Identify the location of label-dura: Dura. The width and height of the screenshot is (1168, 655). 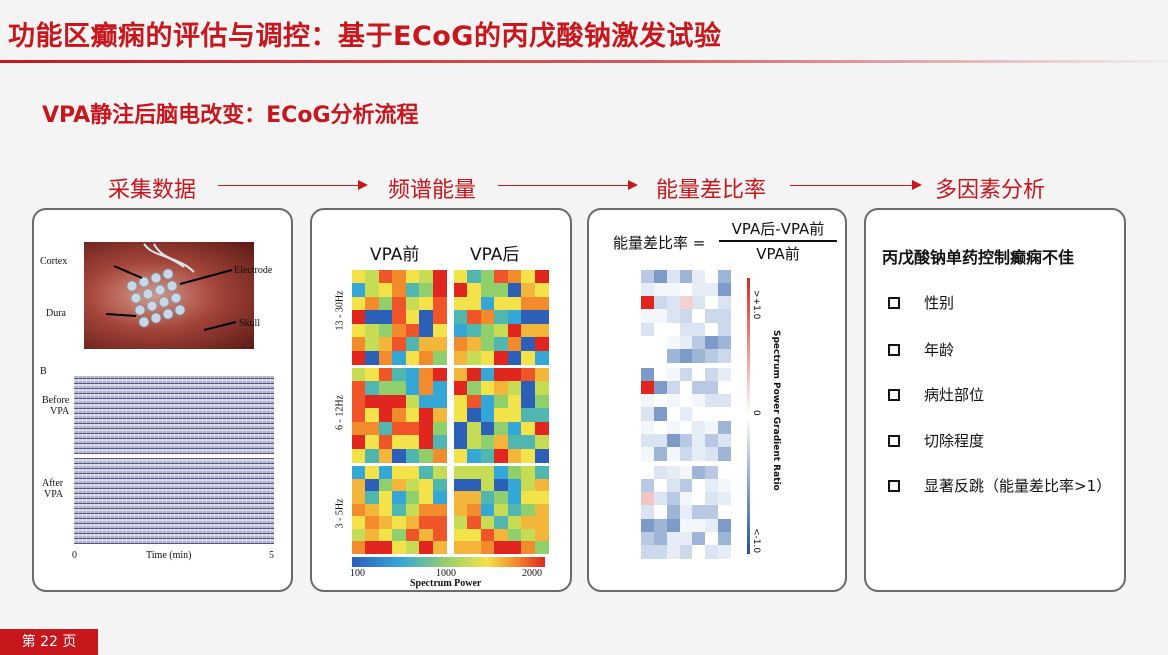
(56, 313).